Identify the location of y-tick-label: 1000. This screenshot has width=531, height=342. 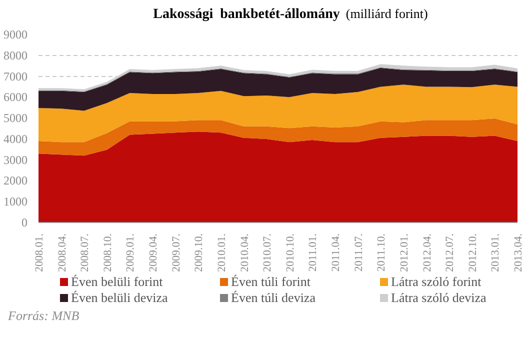
(16, 201).